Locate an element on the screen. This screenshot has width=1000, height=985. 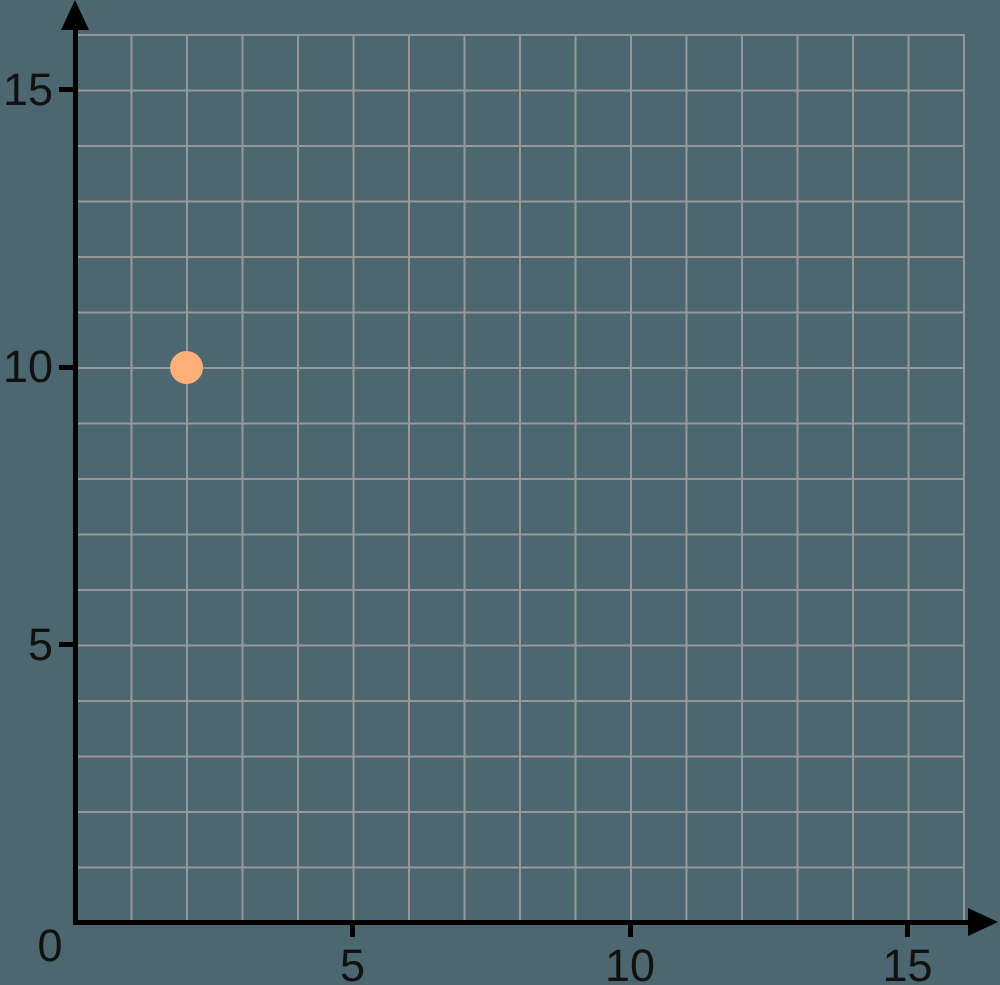
origin-label: 0 is located at coordinates (50, 945).